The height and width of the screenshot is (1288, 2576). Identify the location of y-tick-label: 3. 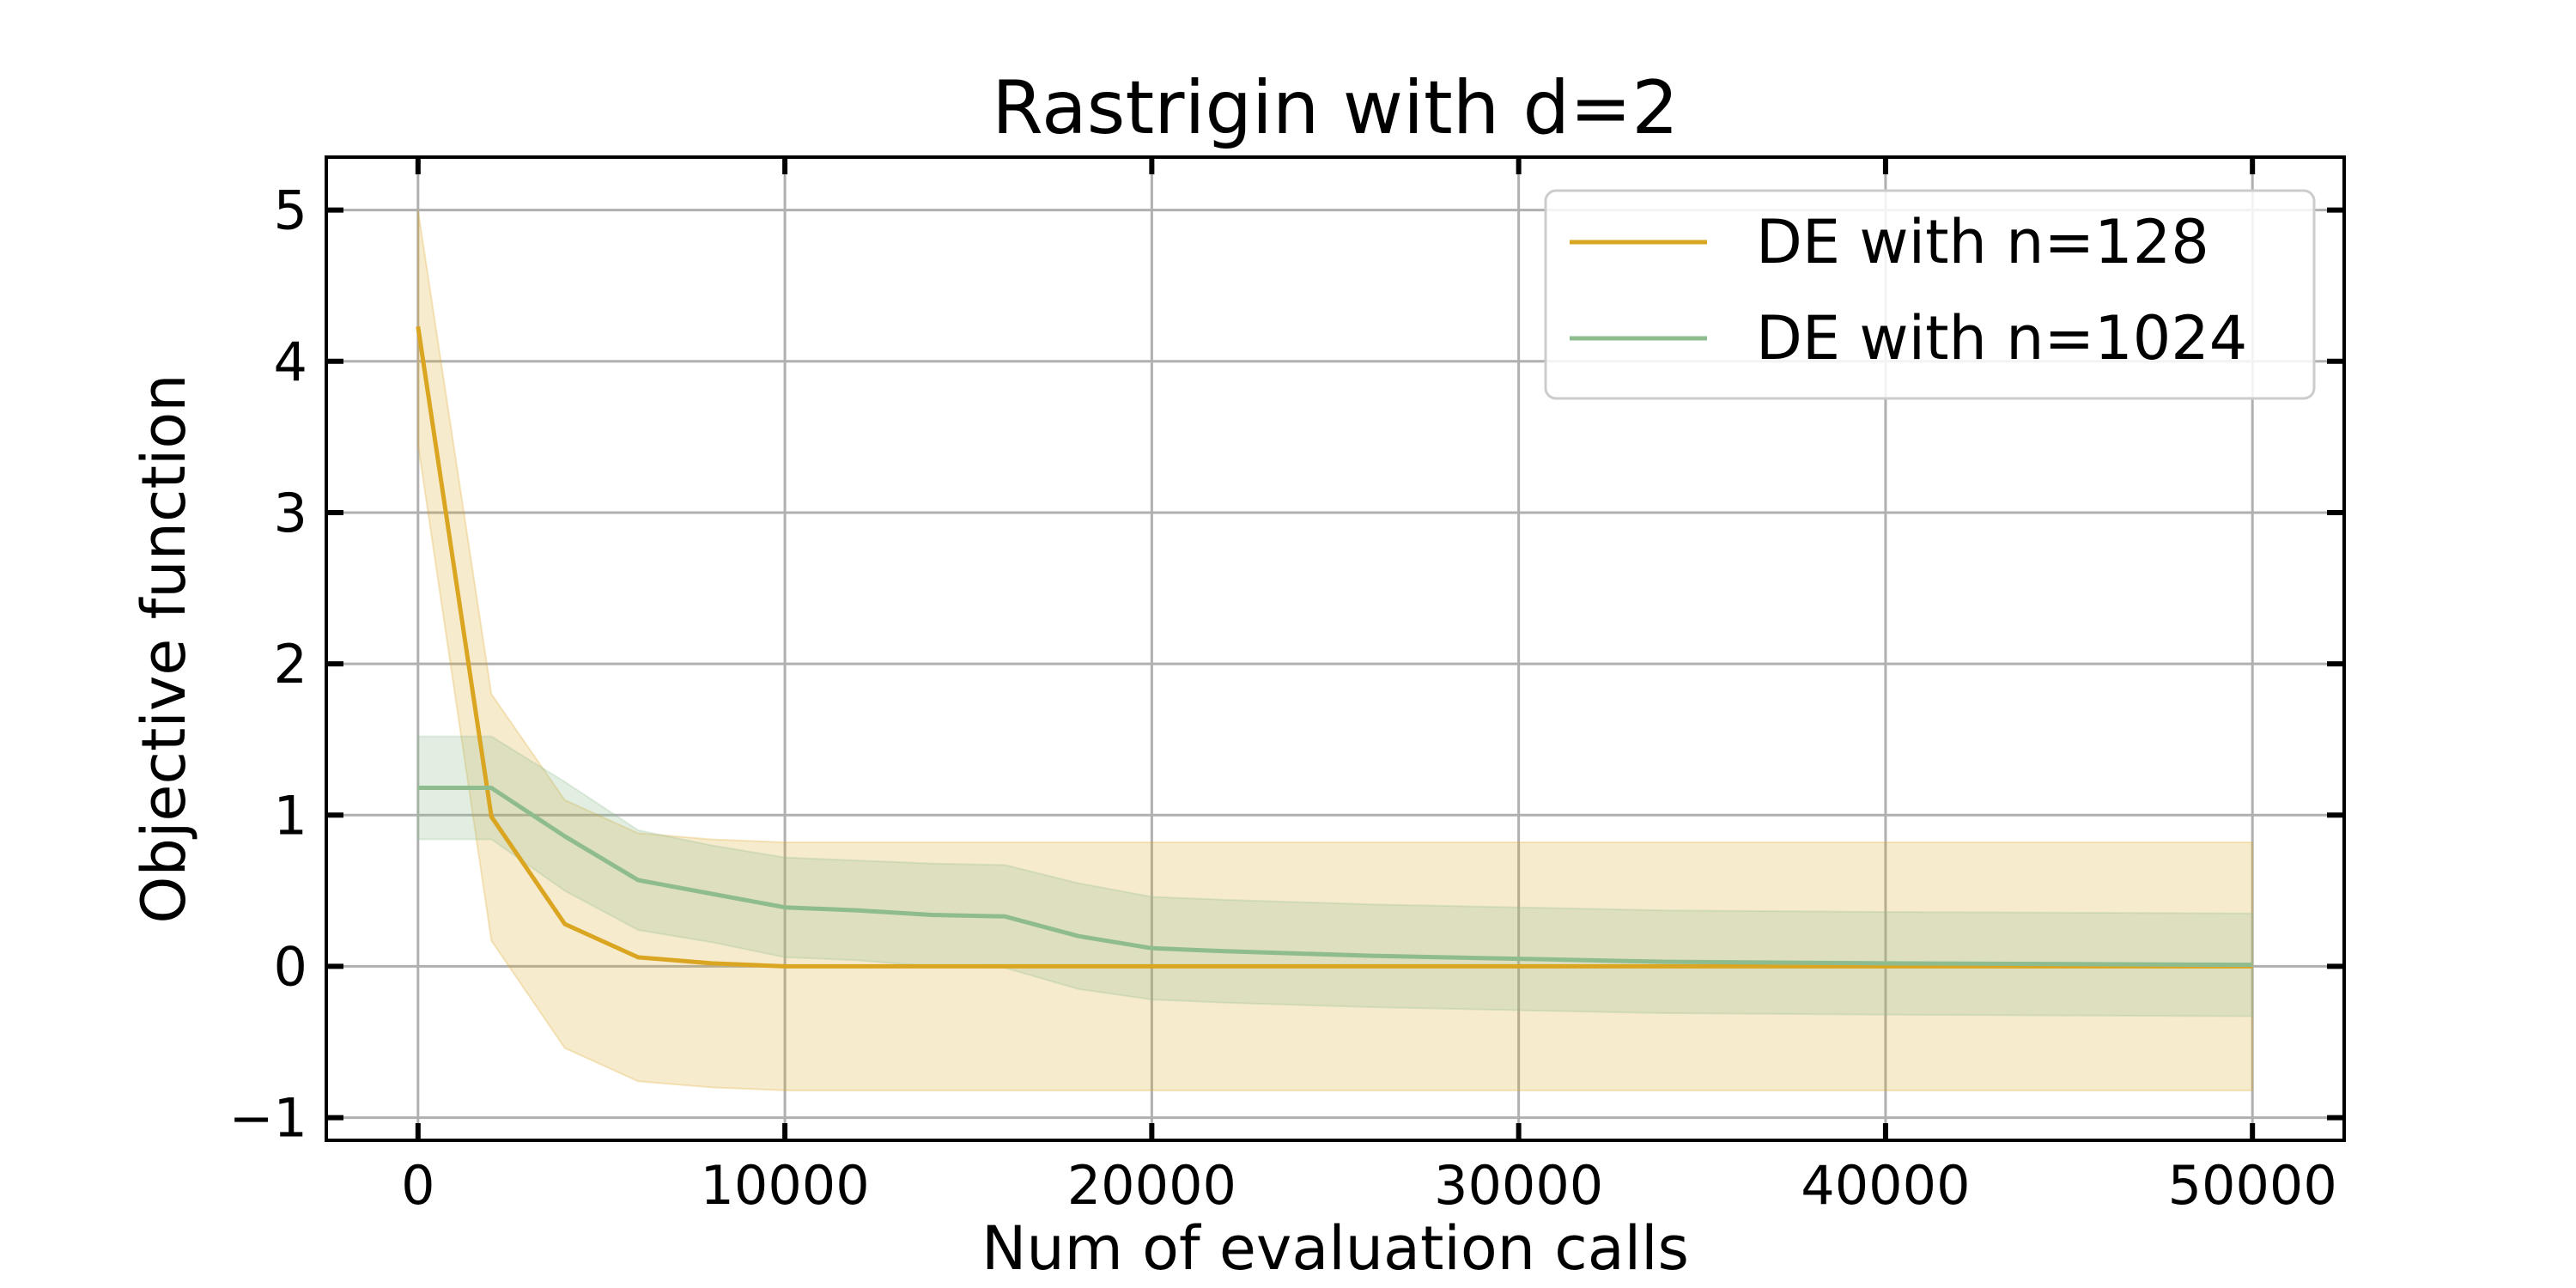
(291, 513).